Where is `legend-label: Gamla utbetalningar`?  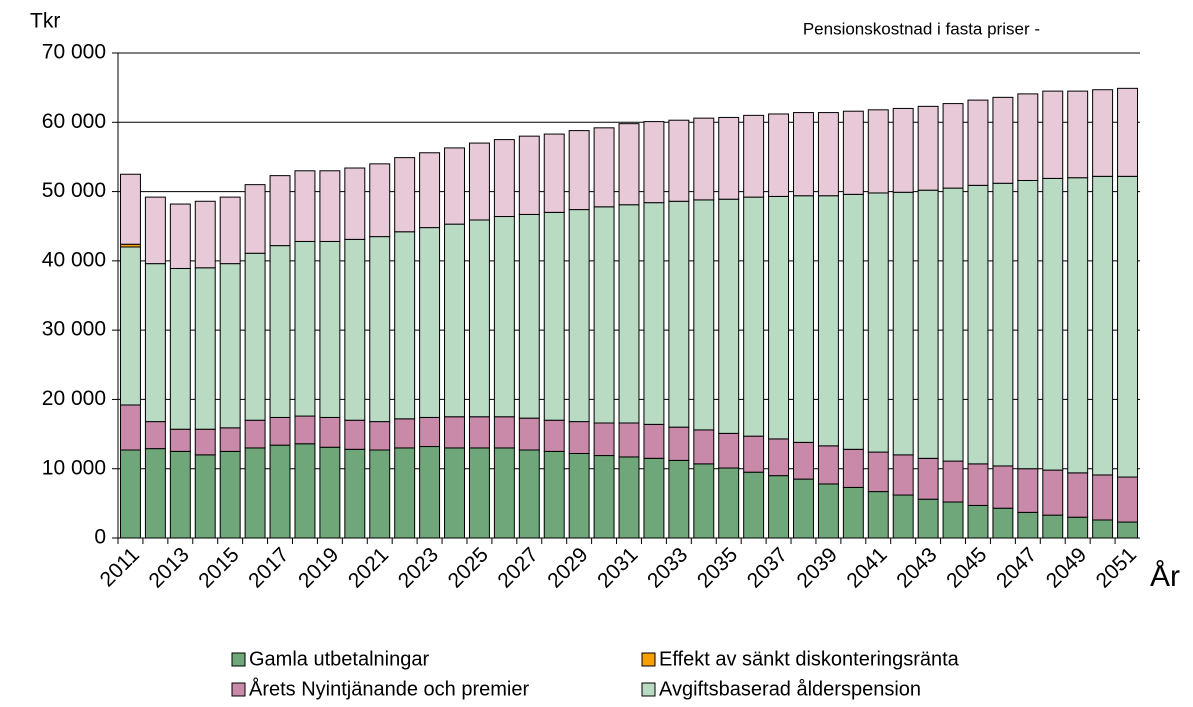
legend-label: Gamla utbetalningar is located at coordinates (339, 659).